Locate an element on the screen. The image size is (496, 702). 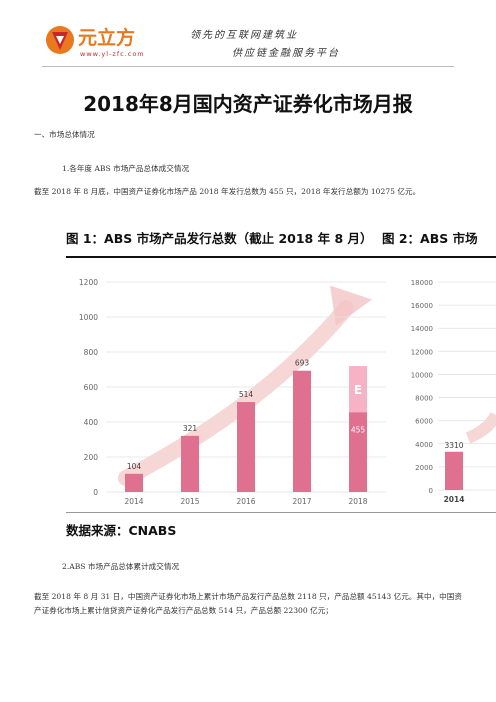
y-tick-label: 6000 is located at coordinates (424, 422).